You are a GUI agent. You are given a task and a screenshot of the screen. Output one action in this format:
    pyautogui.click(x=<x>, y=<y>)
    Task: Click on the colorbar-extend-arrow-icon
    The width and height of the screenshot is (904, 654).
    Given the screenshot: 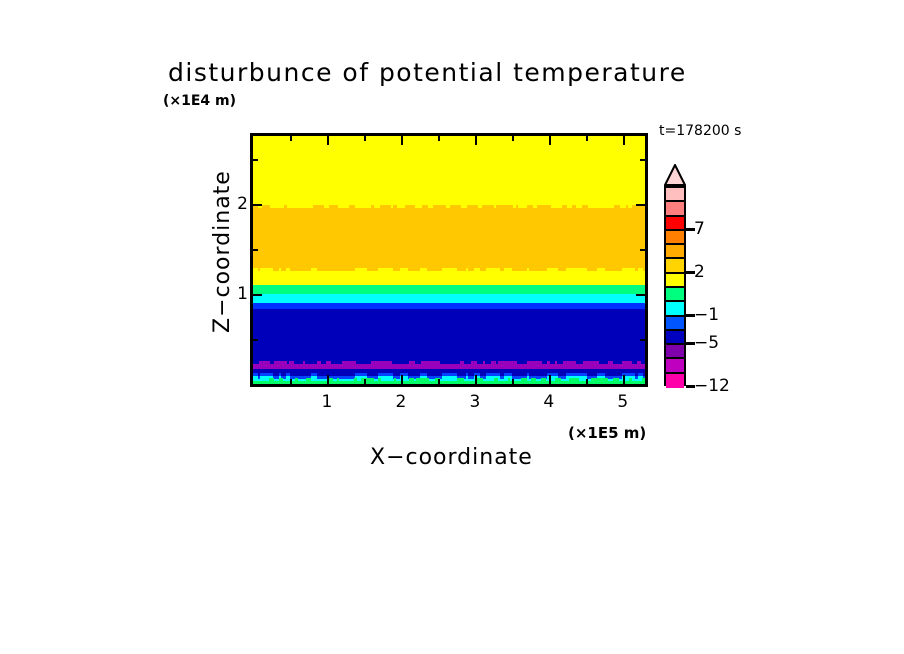 What is the action you would take?
    pyautogui.click(x=675, y=175)
    